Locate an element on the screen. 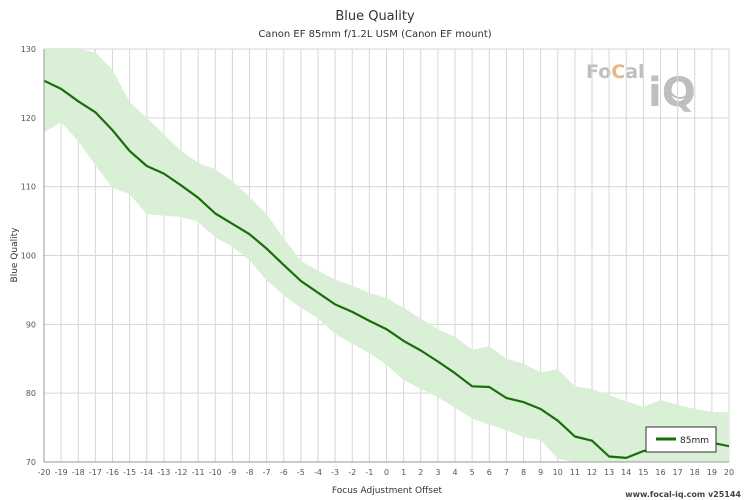 This screenshot has width=750, height=500. x-tick-label: -17 is located at coordinates (95, 472).